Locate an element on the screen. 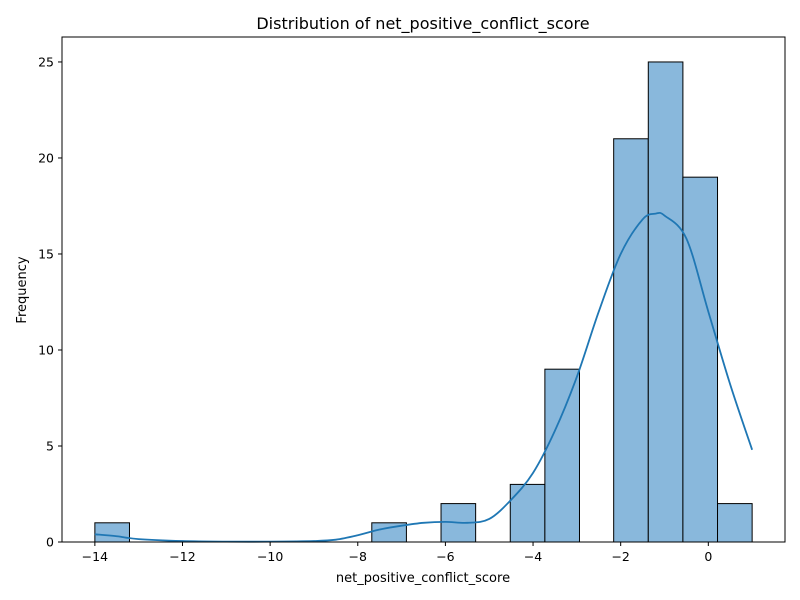 This screenshot has height=600, width=800. y-tick-label: 5 is located at coordinates (50, 445).